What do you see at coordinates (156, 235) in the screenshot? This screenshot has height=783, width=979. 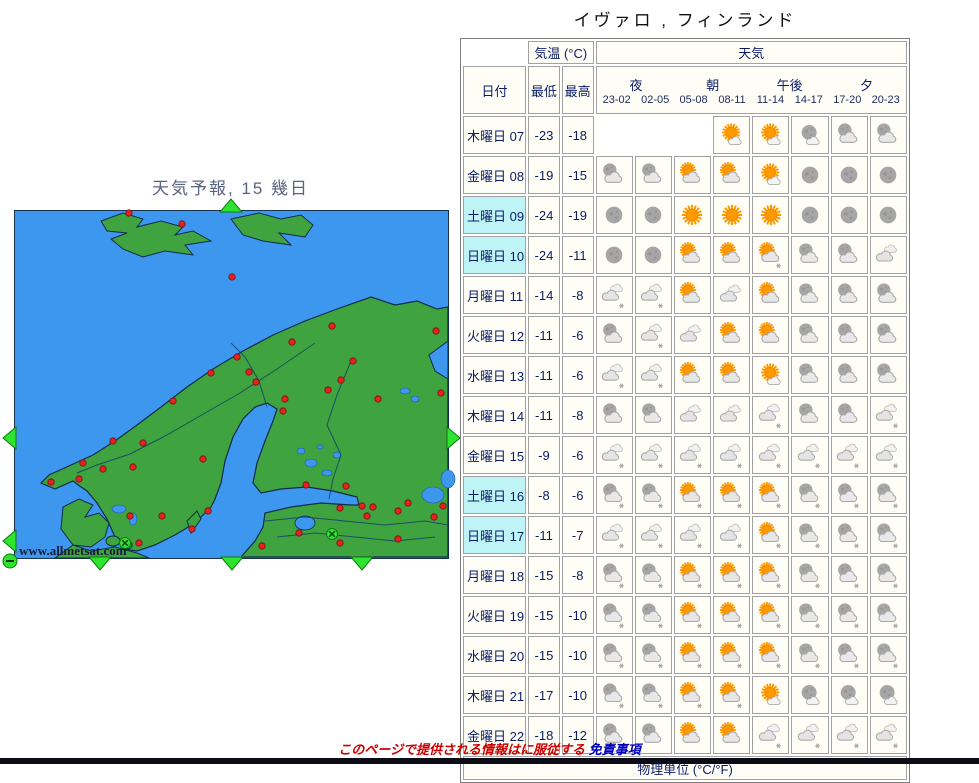 I see `svalbard-islands` at bounding box center [156, 235].